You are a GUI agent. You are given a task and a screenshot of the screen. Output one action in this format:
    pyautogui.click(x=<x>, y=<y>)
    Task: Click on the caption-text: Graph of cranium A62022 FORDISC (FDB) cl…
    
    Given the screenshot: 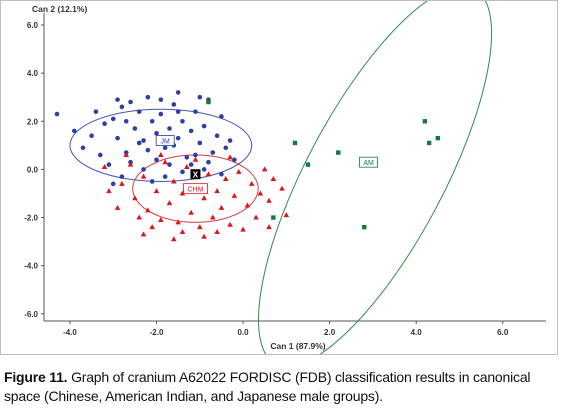 What is the action you would take?
    pyautogui.click(x=267, y=386)
    